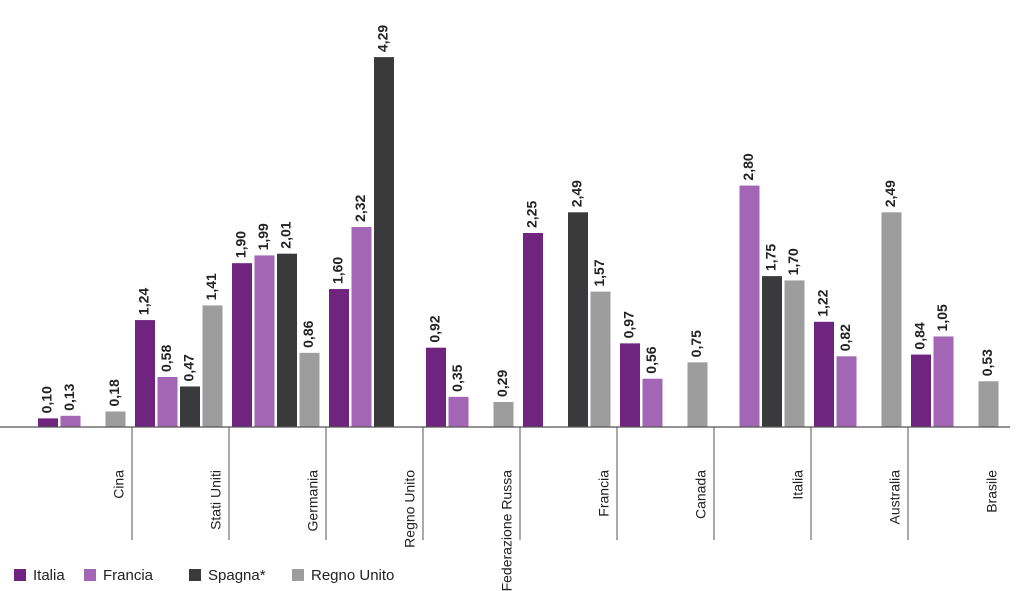 The width and height of the screenshot is (1024, 591). Describe the element at coordinates (798, 485) in the screenshot. I see `x-tick-label: Italia` at that location.